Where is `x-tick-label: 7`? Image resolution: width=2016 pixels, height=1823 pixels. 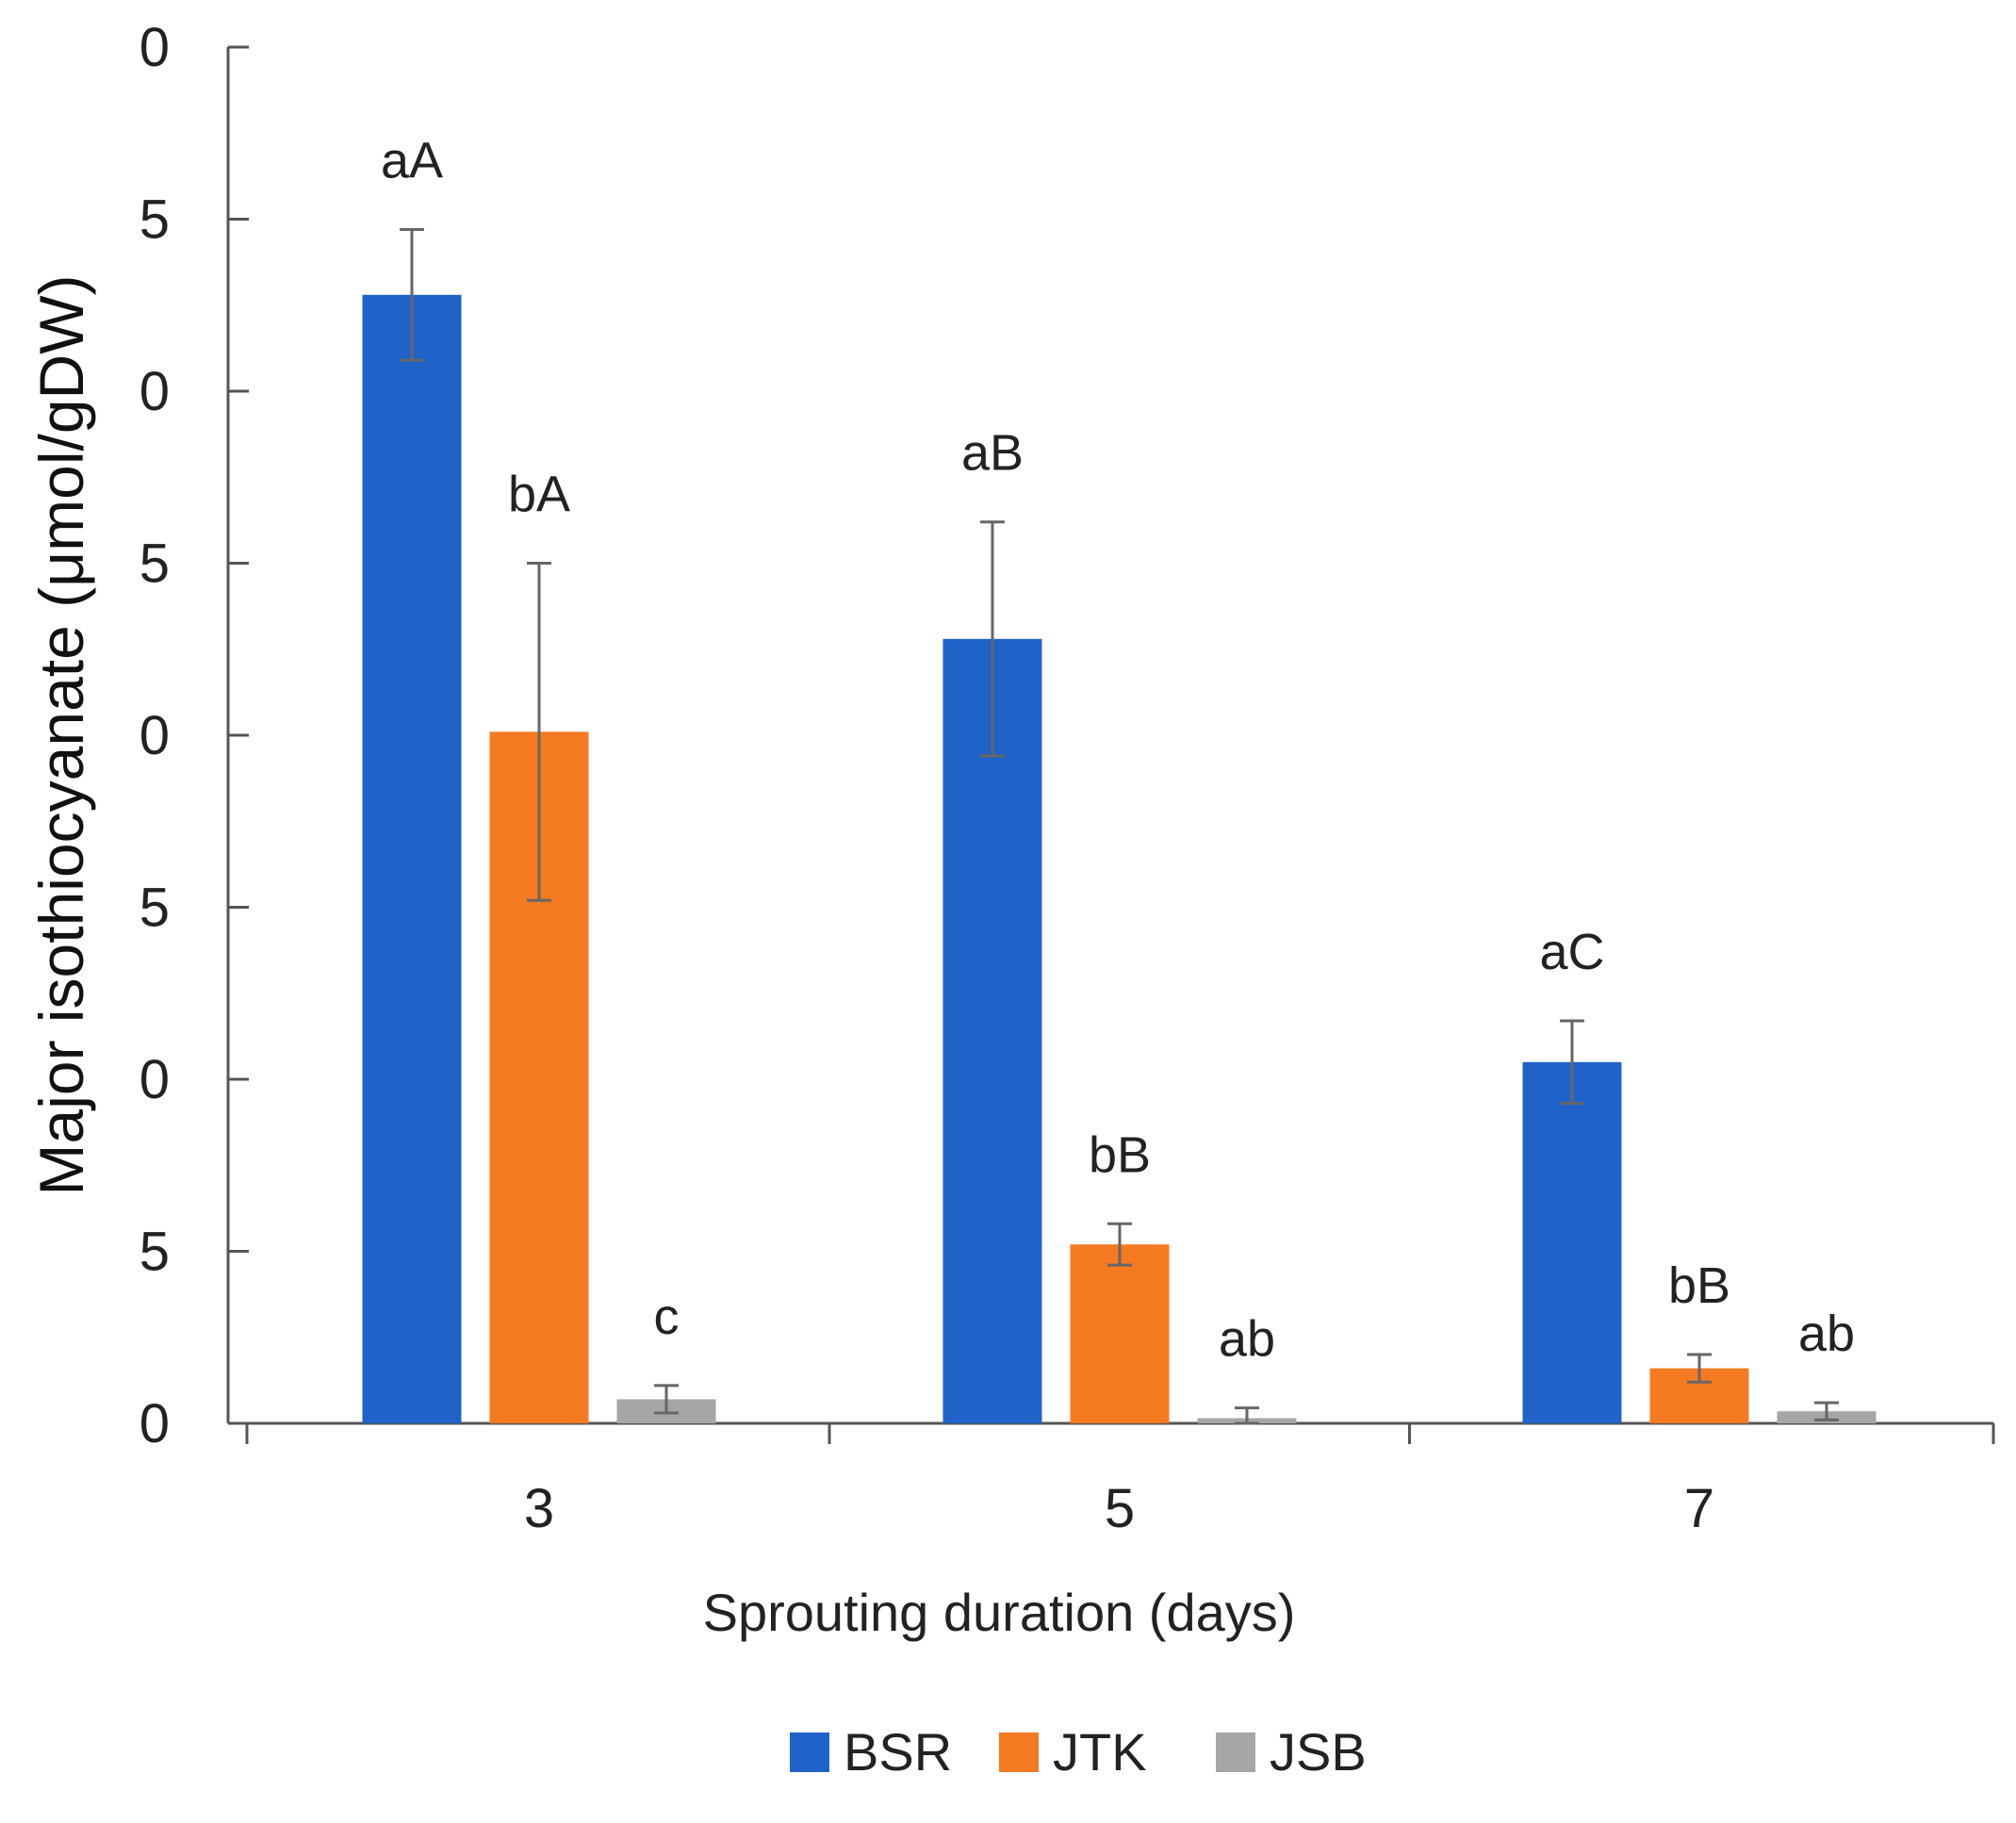
x-tick-label: 7 is located at coordinates (1699, 1508).